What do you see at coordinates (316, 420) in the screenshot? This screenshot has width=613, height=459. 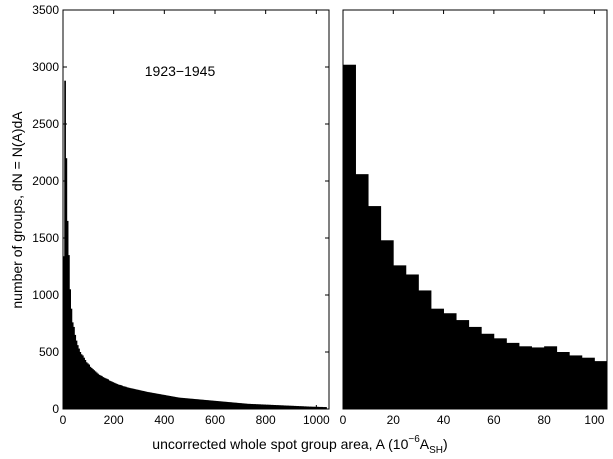 I see `left-x-tick-label: 1000` at bounding box center [316, 420].